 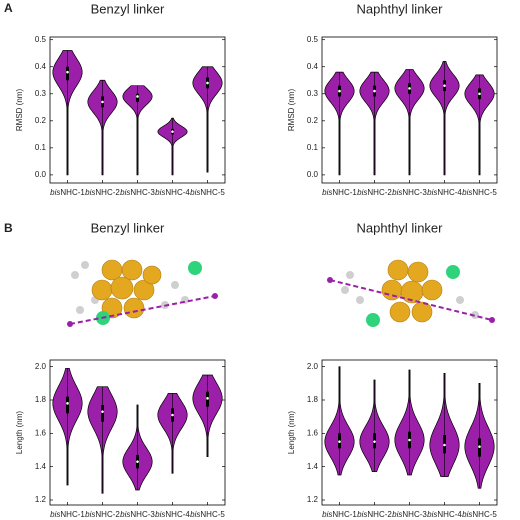 What do you see at coordinates (313, 432) in the screenshot?
I see `y-tick-label: 1.6` at bounding box center [313, 432].